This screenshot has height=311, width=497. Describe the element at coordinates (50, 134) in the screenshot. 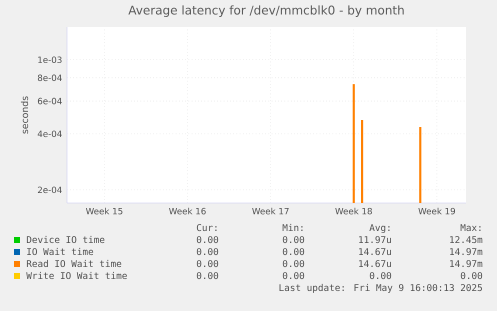

I see `y-tick-label: 4e-04` at that location.